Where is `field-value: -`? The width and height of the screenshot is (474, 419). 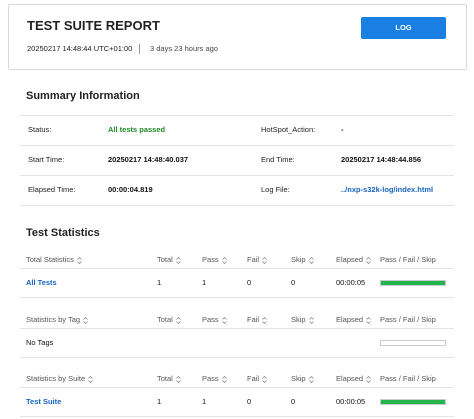 field-value: - is located at coordinates (342, 129).